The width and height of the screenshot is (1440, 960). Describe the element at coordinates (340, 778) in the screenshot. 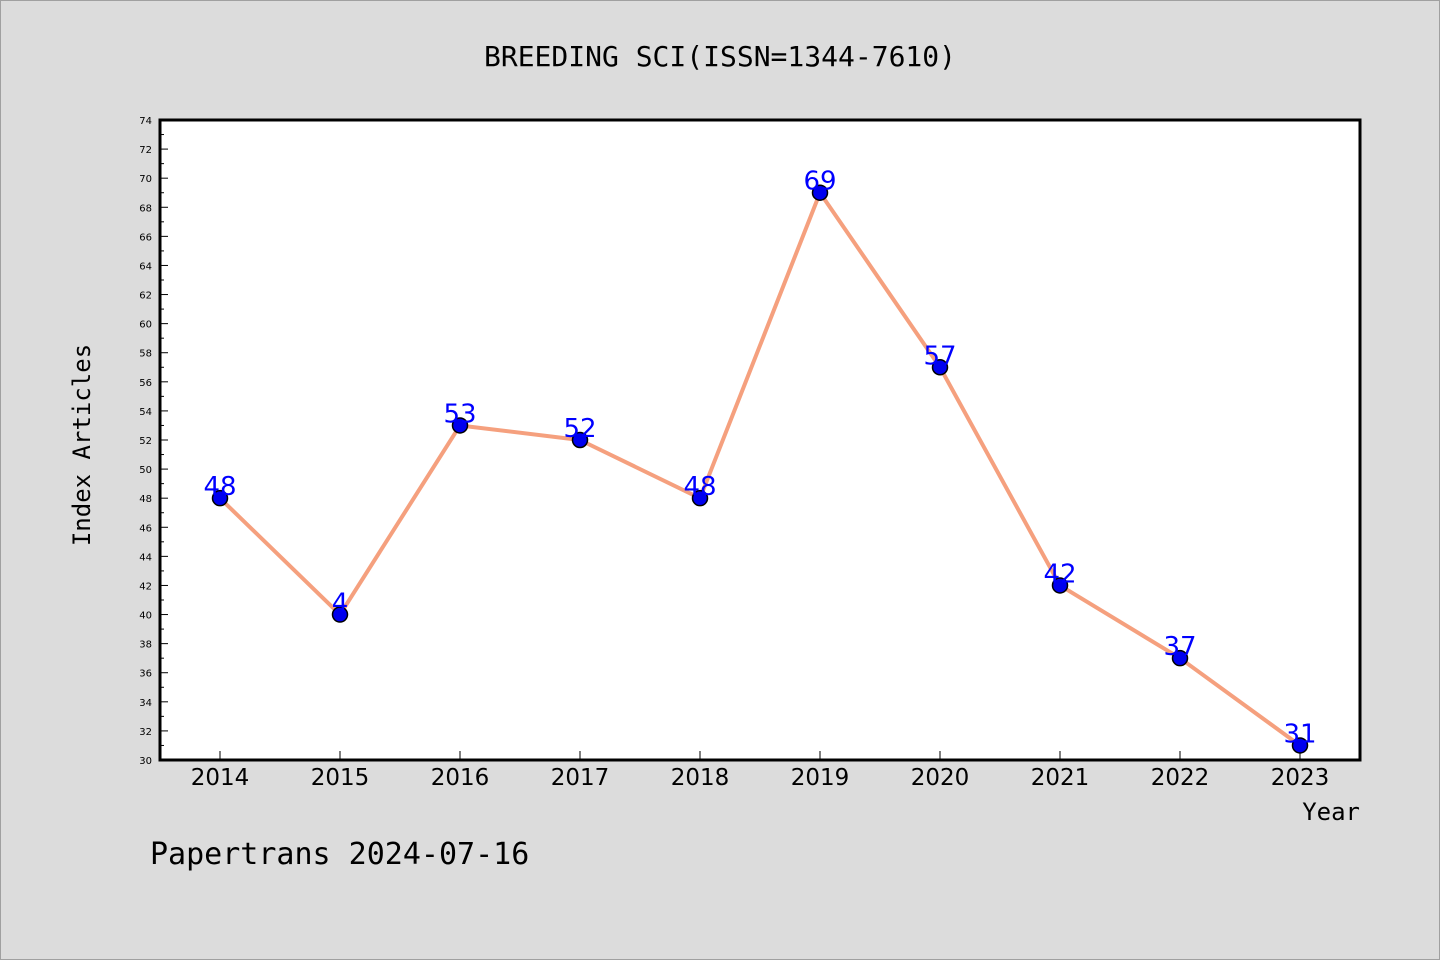

I see `x-tick-label: 2015` at that location.